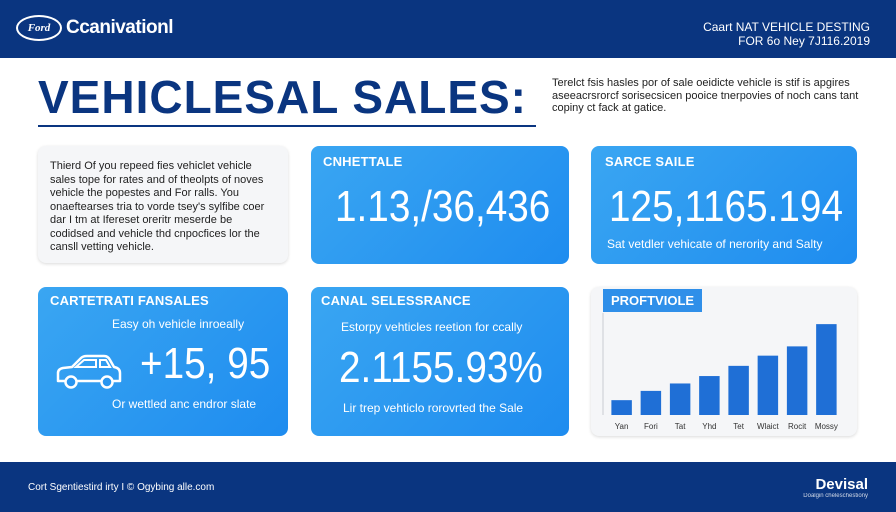 This screenshot has height=512, width=896. Describe the element at coordinates (119, 27) in the screenshot. I see `brand-name: Ccanivationl` at that location.